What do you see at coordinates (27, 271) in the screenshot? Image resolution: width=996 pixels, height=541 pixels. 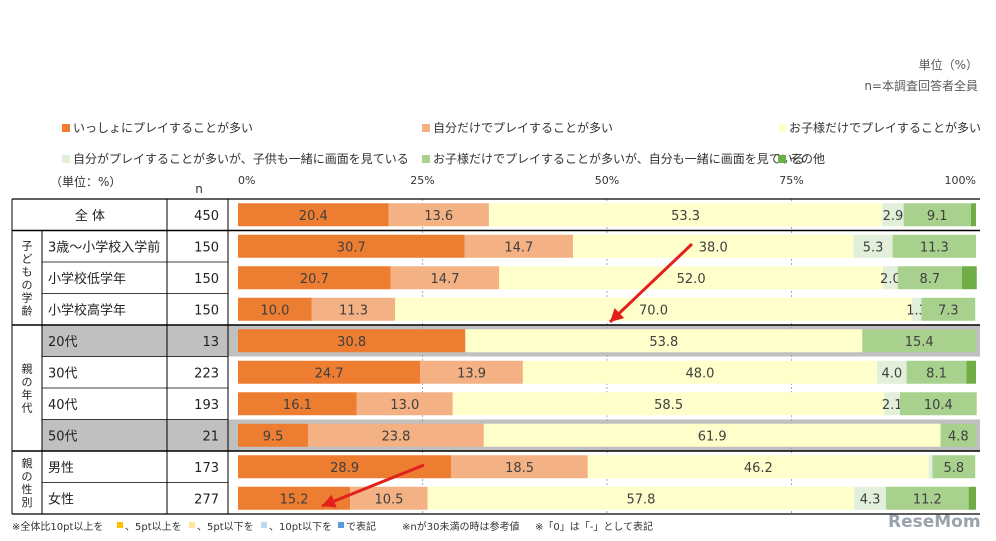 I see `group-label-char: も` at bounding box center [27, 271].